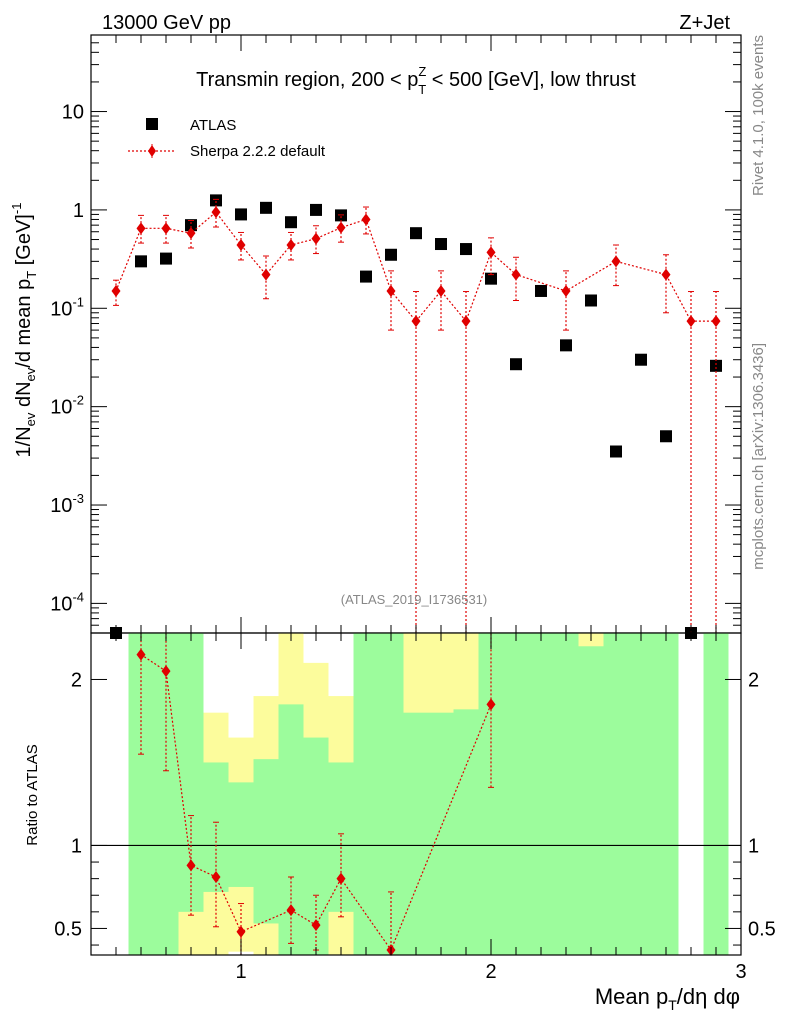  I want to click on title-sub: T, so click(422, 89).